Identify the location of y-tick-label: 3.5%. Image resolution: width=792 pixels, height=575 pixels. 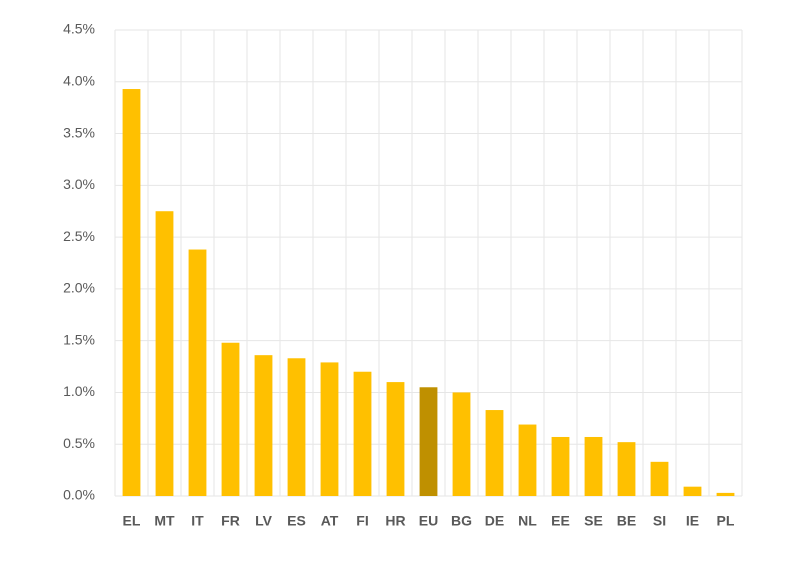
(79, 132).